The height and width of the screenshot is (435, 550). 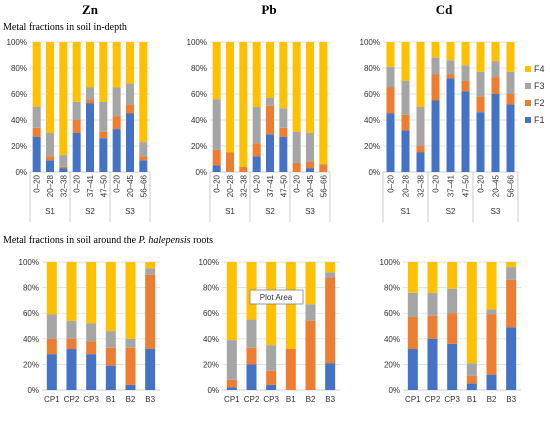 I want to click on top-section-title: Metal fractions in soil in-depth, so click(x=65, y=27).